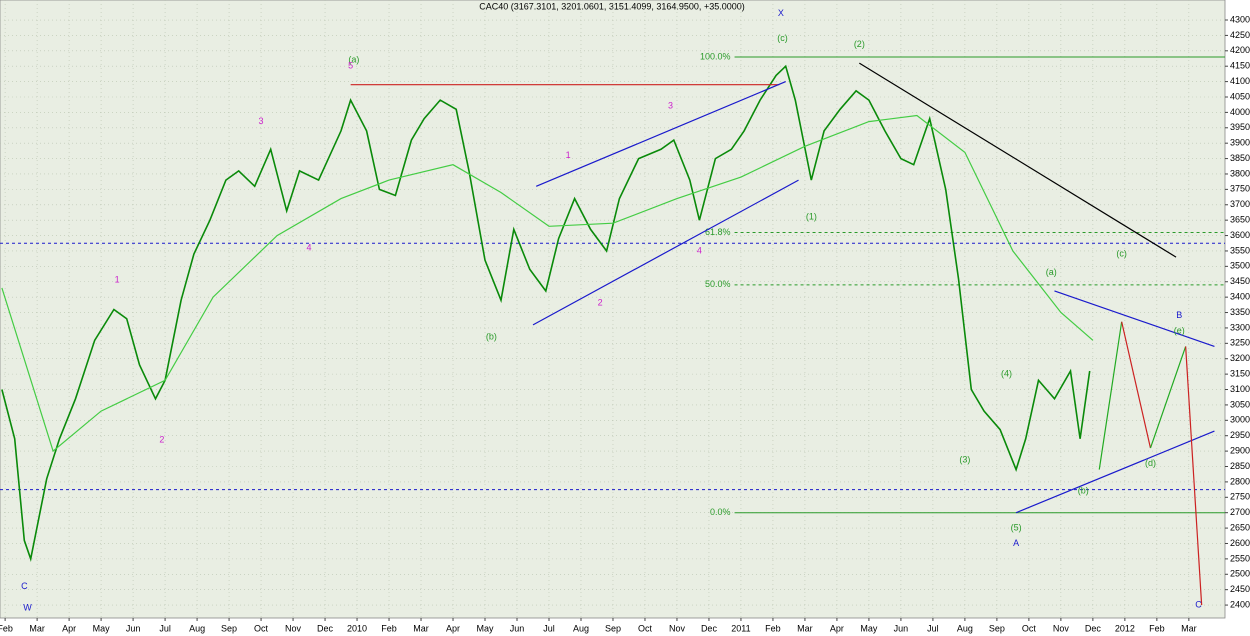 The height and width of the screenshot is (636, 1250). I want to click on x-tick-label: 2011, so click(740, 628).